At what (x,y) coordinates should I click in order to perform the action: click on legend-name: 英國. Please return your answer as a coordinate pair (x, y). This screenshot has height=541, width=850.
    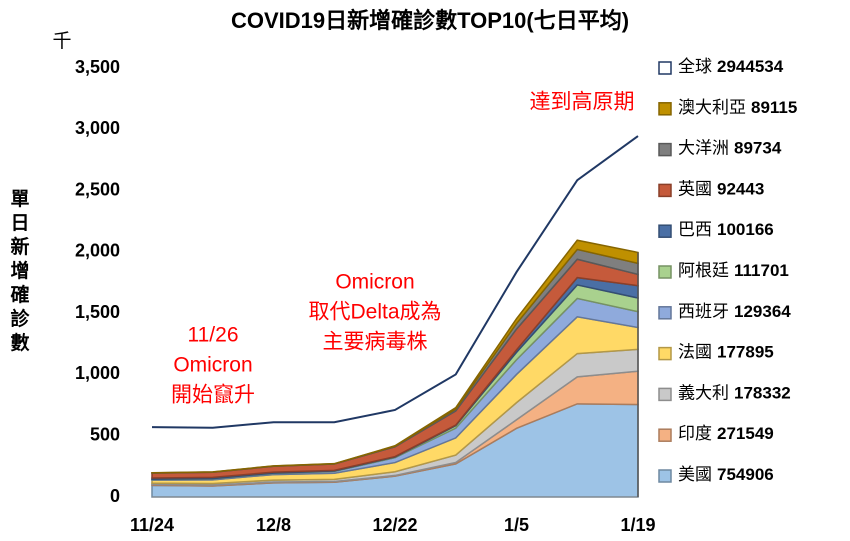
    Looking at the image, I should click on (695, 189).